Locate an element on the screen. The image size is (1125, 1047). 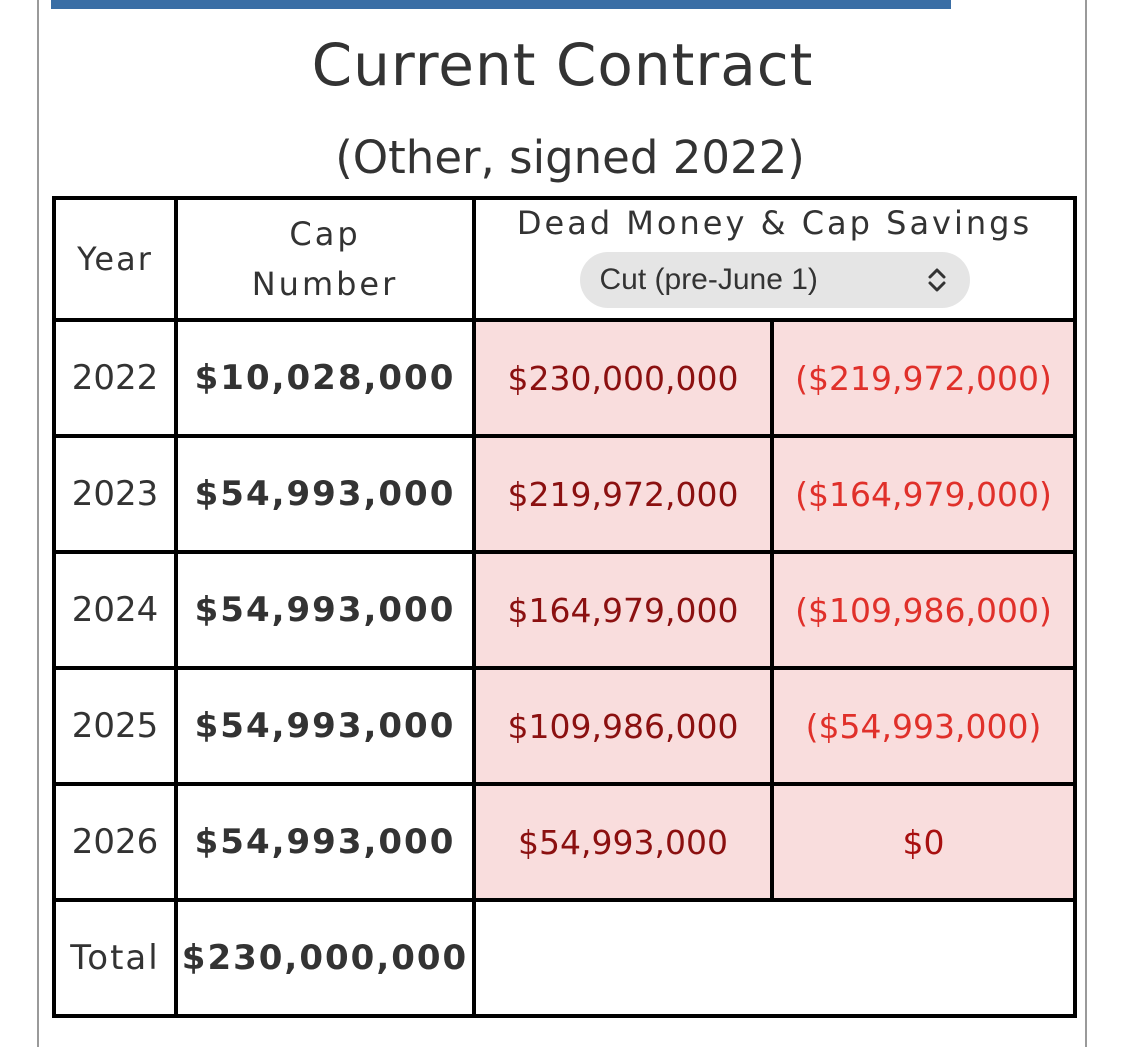
year-cell: 2023 is located at coordinates (115, 494).